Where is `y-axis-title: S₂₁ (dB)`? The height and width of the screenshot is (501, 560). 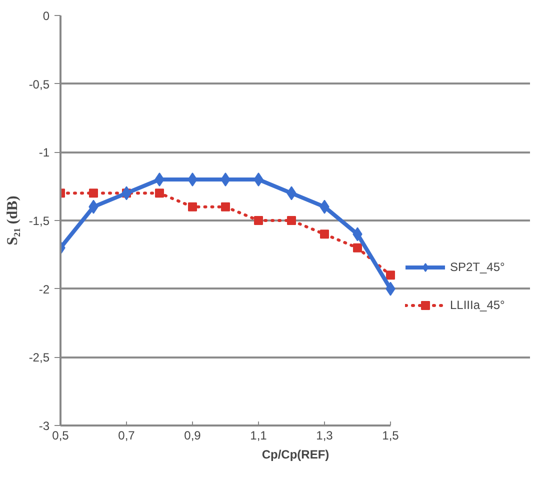 y-axis-title: S₂₁ (dB) is located at coordinates (12, 221).